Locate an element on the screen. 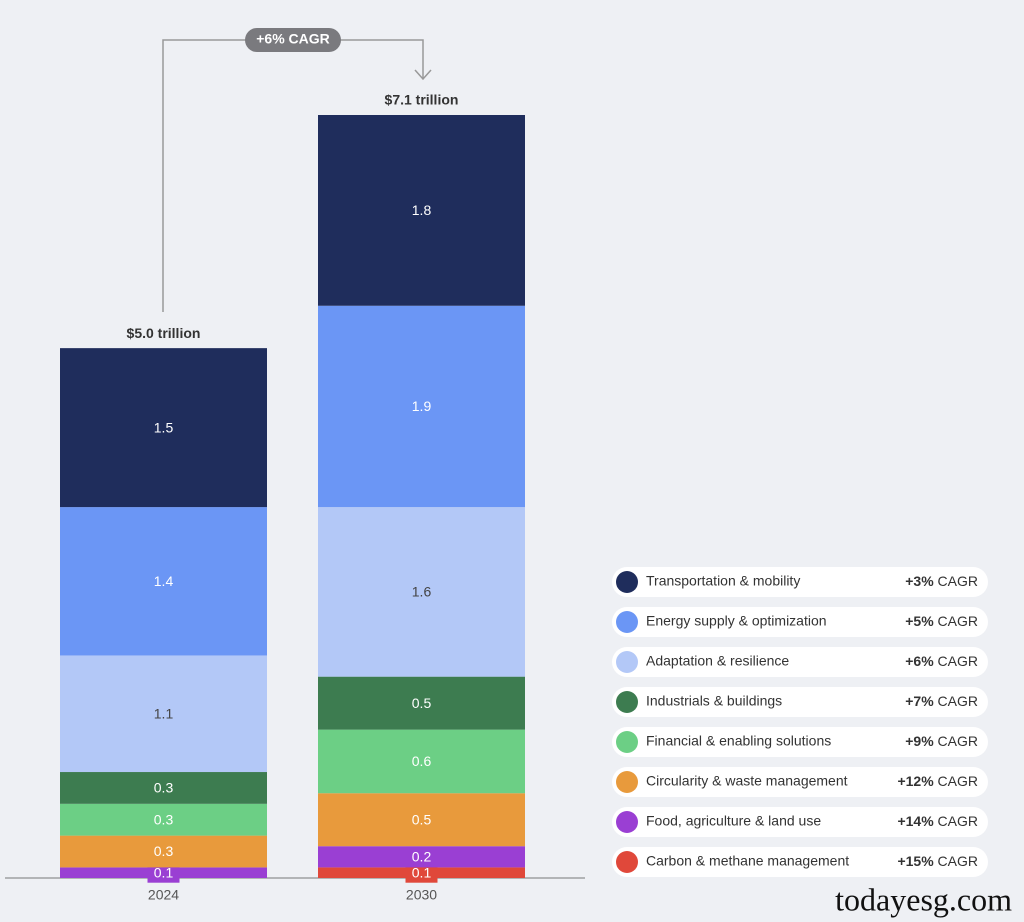 The height and width of the screenshot is (922, 1024). legend-label: Carbon & methane management is located at coordinates (747, 861).